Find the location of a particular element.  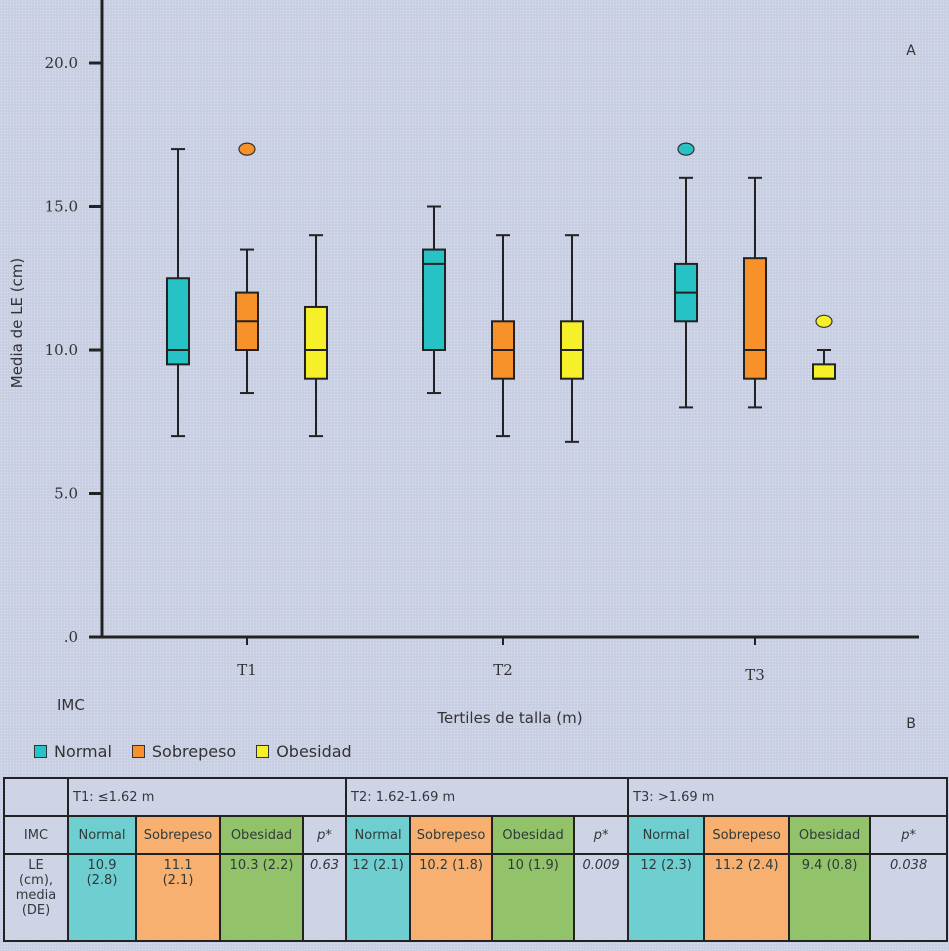

legend-title: IMC is located at coordinates (71, 705).